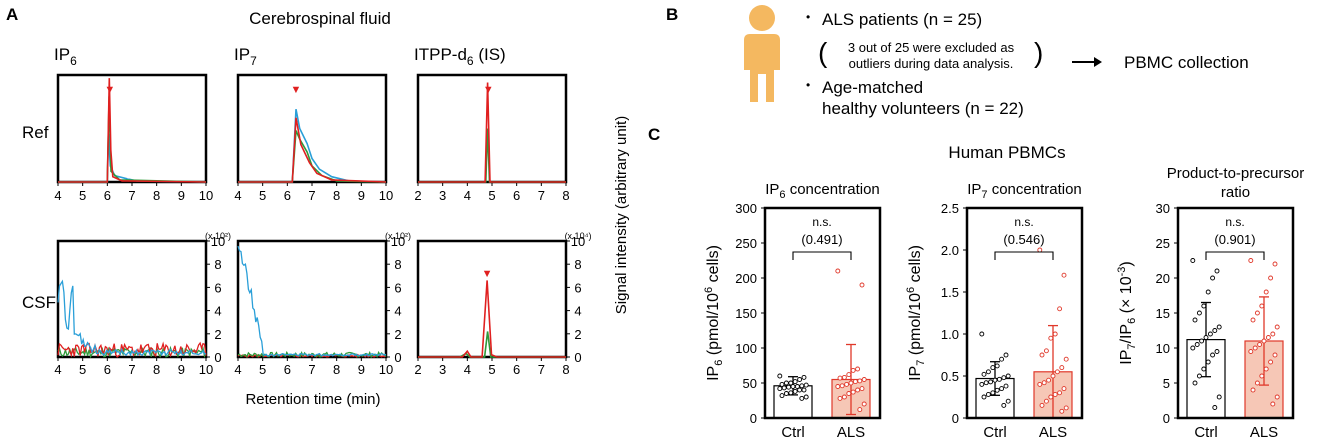 This screenshot has width=1324, height=445. What do you see at coordinates (1166, 383) in the screenshot?
I see `y-tick-label: 5` at bounding box center [1166, 383].